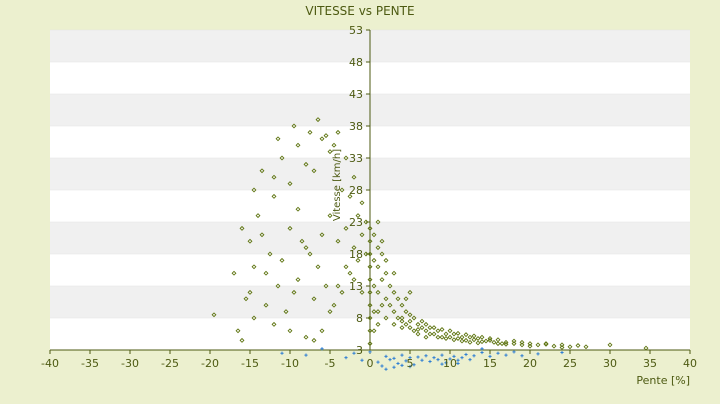 Image resolution: width=720 pixels, height=404 pixels. What do you see at coordinates (650, 363) in the screenshot?
I see `x-tick-label: 35` at bounding box center [650, 363].